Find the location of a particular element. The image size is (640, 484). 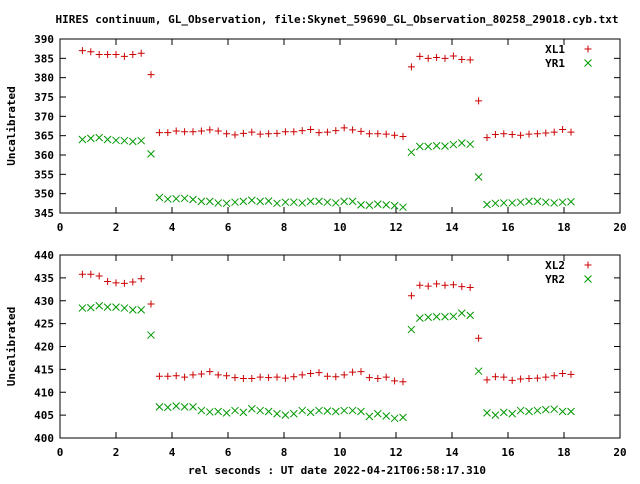

y-tick-label: 350 is located at coordinates (44, 194).